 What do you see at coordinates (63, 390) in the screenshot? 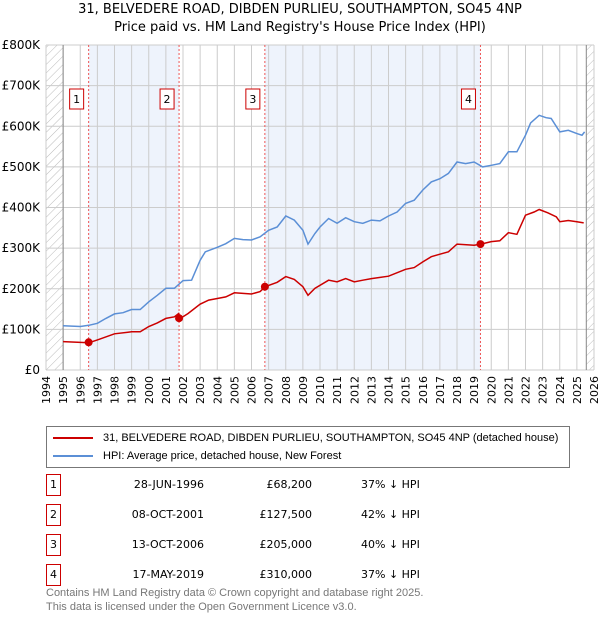
I see `x-tick-label: 1995` at bounding box center [63, 390].